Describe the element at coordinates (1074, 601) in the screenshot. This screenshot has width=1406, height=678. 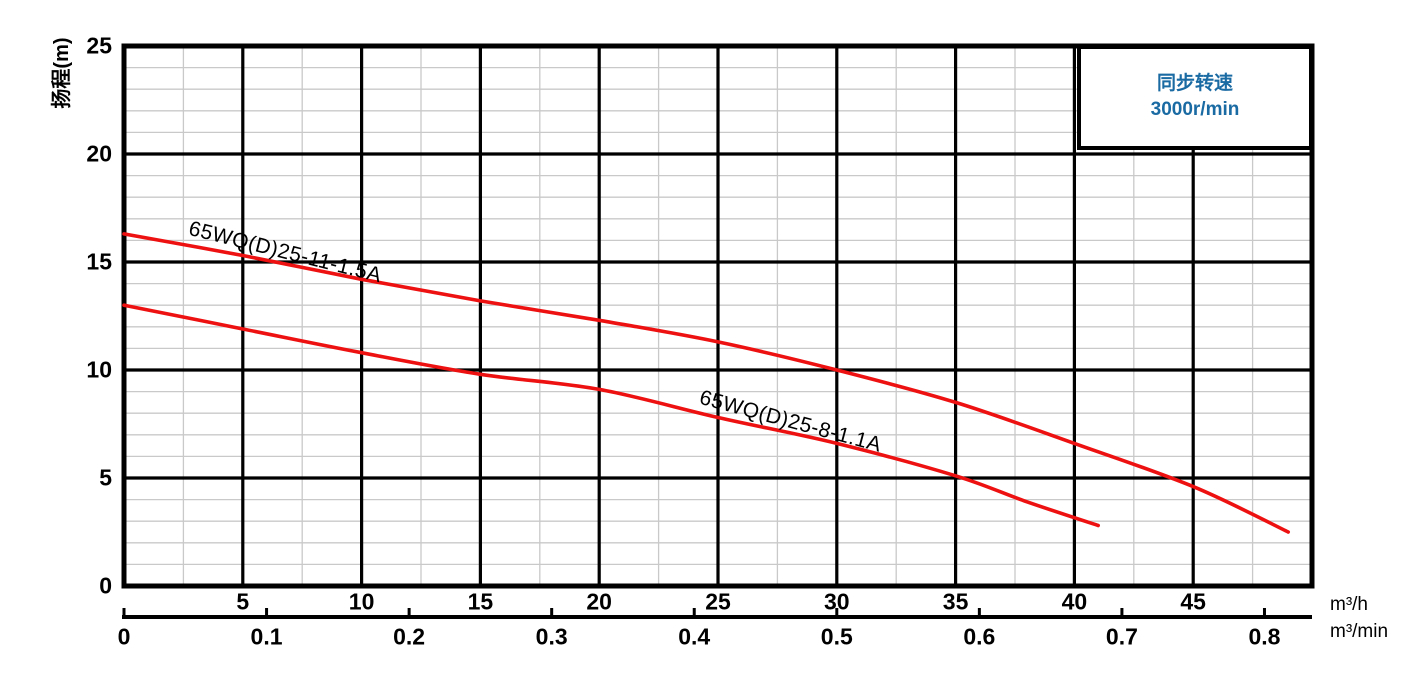
I see `x-tick-label-m3h: 40` at that location.